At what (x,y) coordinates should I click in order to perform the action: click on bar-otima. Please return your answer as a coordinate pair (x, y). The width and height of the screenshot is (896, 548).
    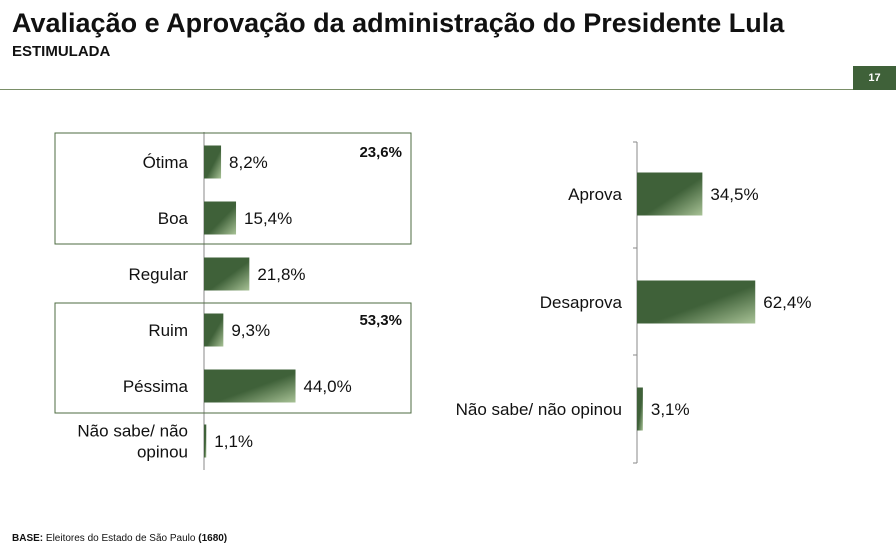
    Looking at the image, I should click on (213, 162).